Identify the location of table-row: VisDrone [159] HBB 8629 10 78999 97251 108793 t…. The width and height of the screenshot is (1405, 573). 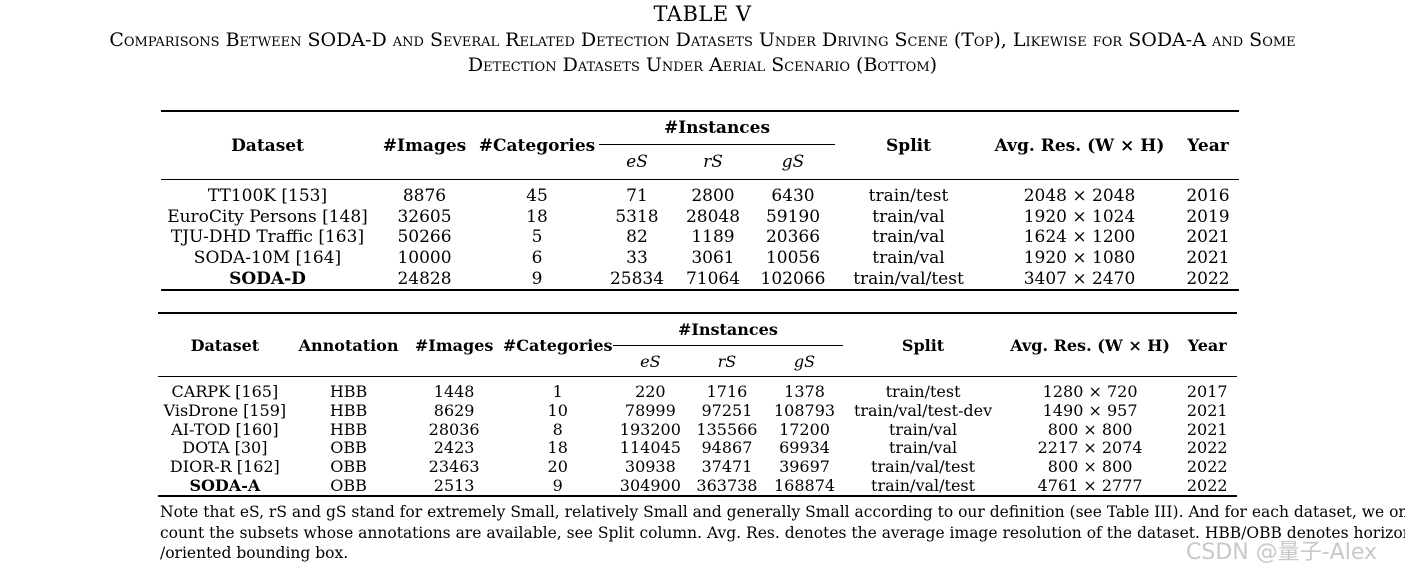
(697, 411).